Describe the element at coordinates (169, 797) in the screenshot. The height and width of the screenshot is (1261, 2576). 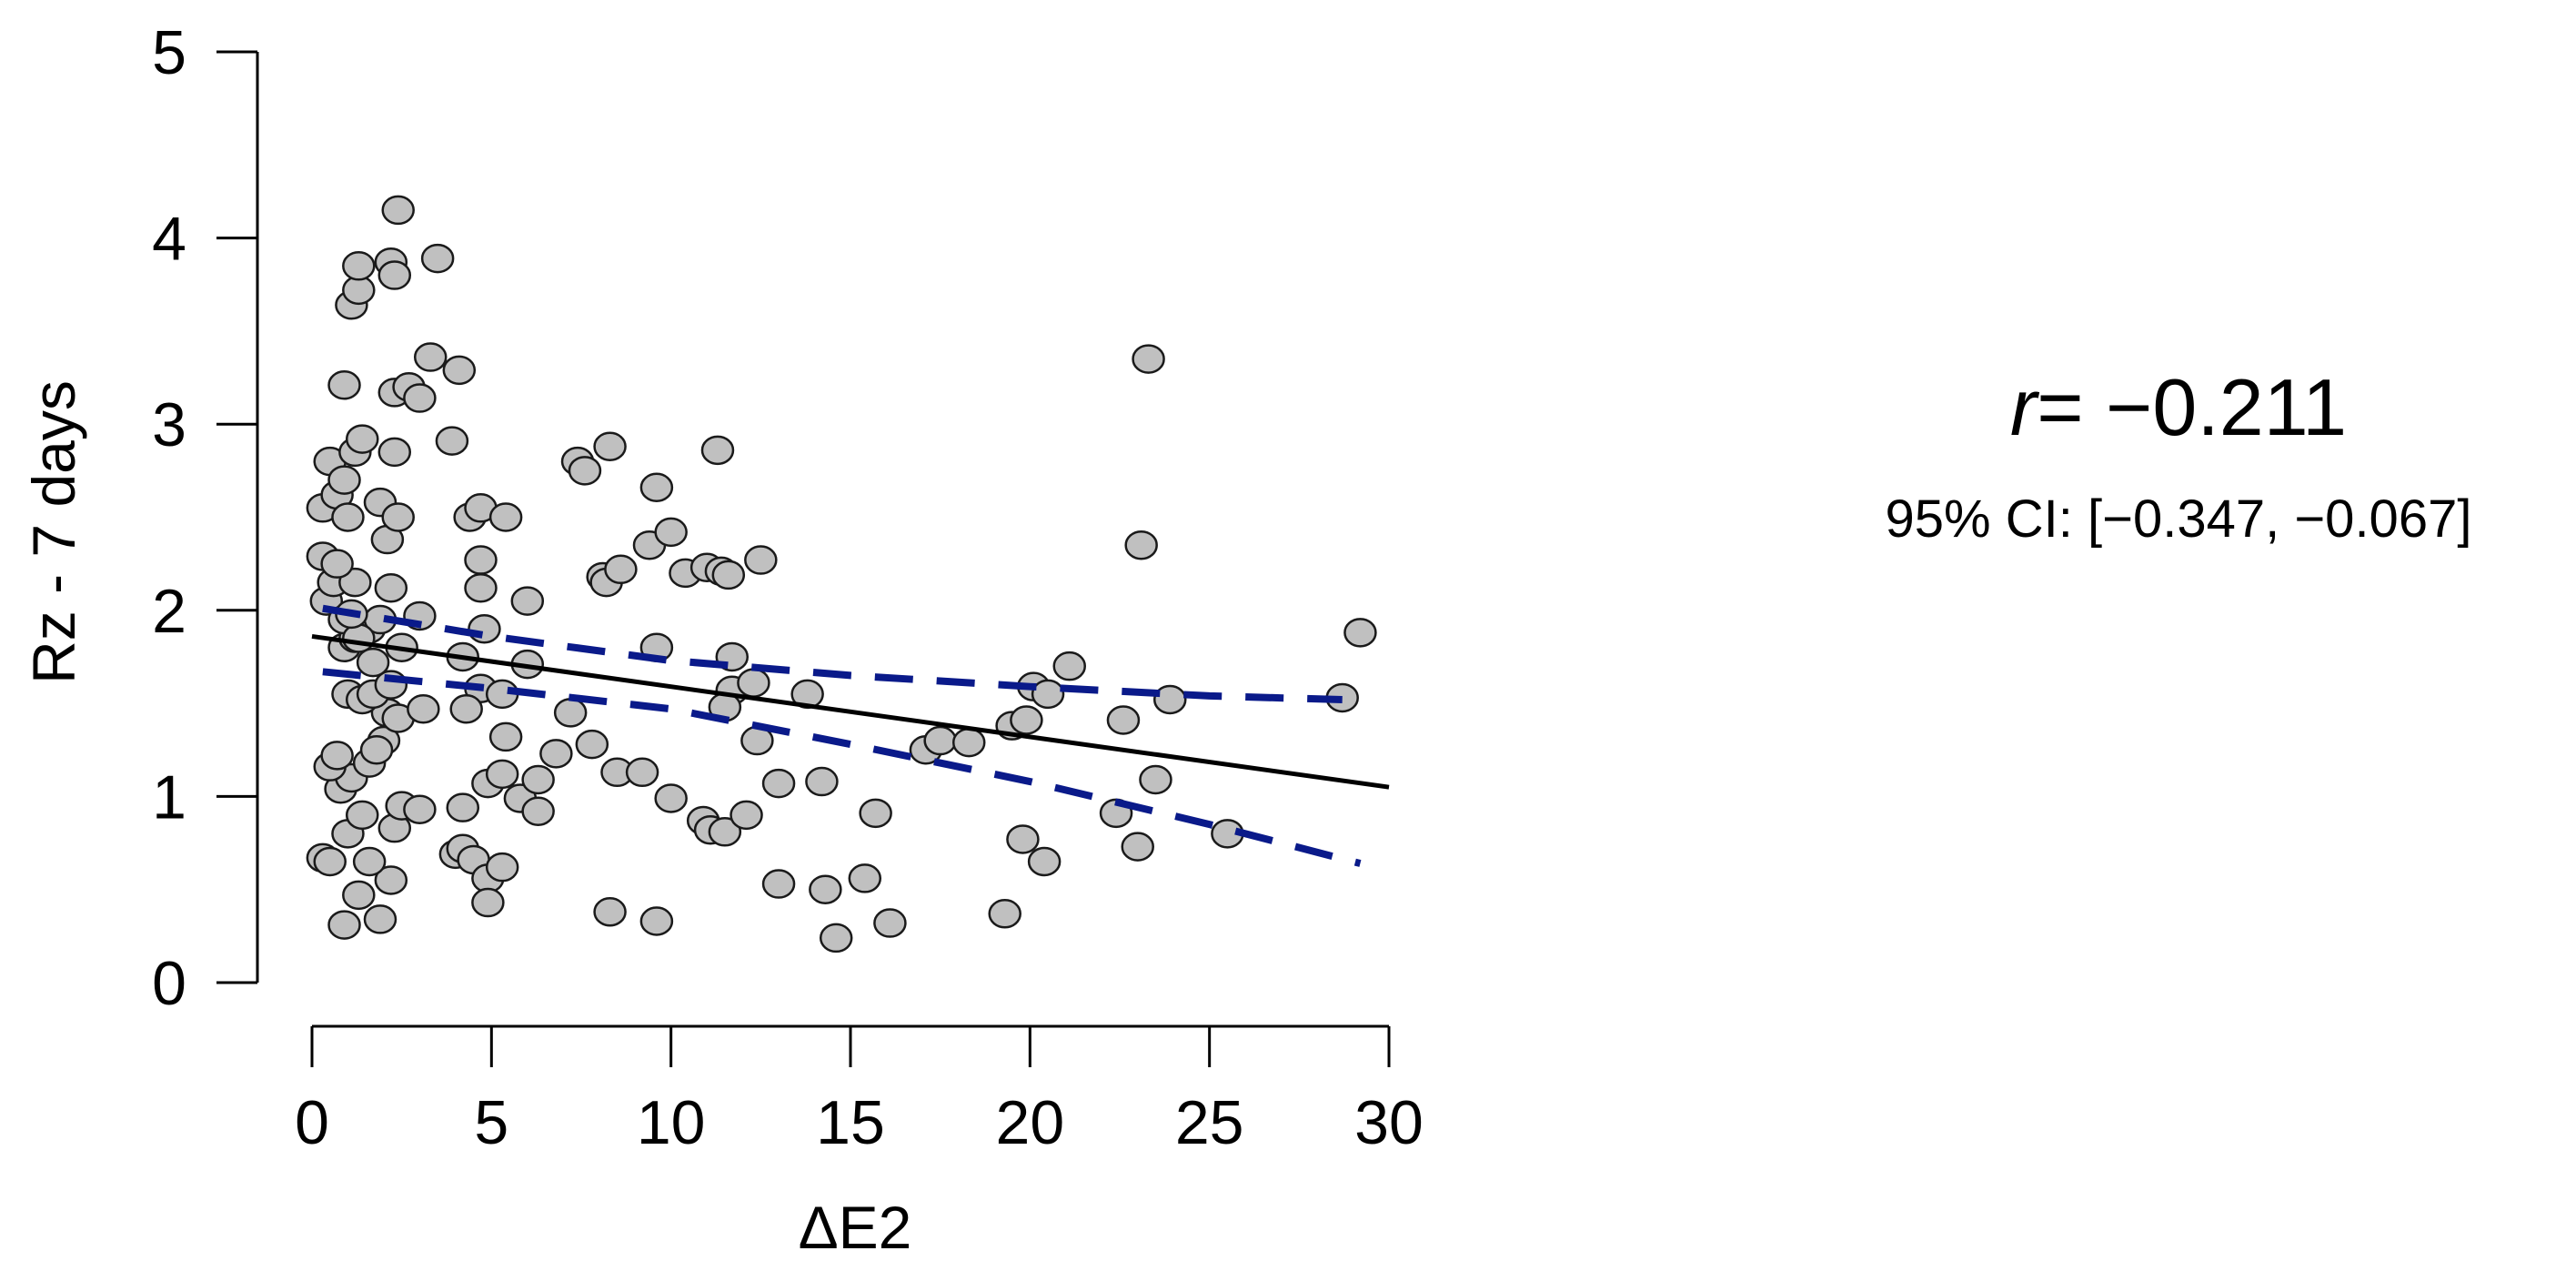
I see `y-tick-label: 1` at that location.